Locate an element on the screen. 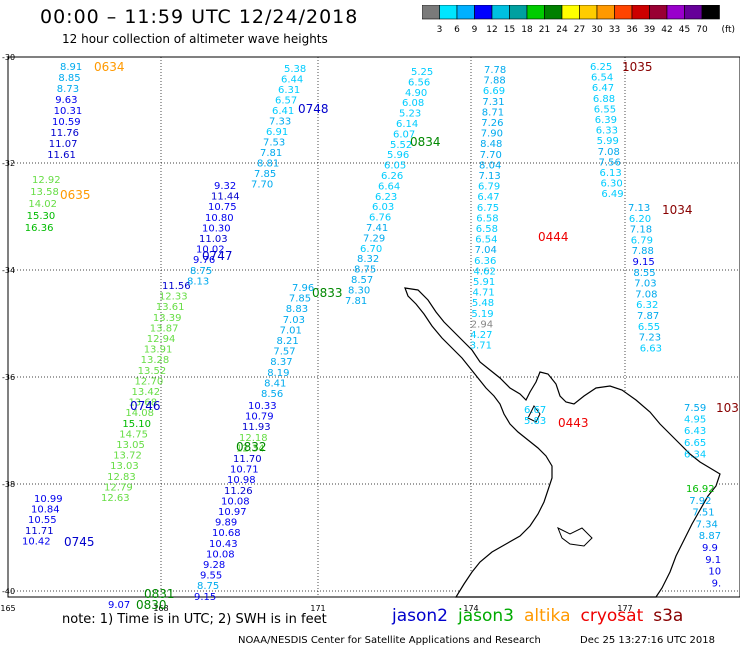  wave-height-label: 11.76 is located at coordinates (64, 133).